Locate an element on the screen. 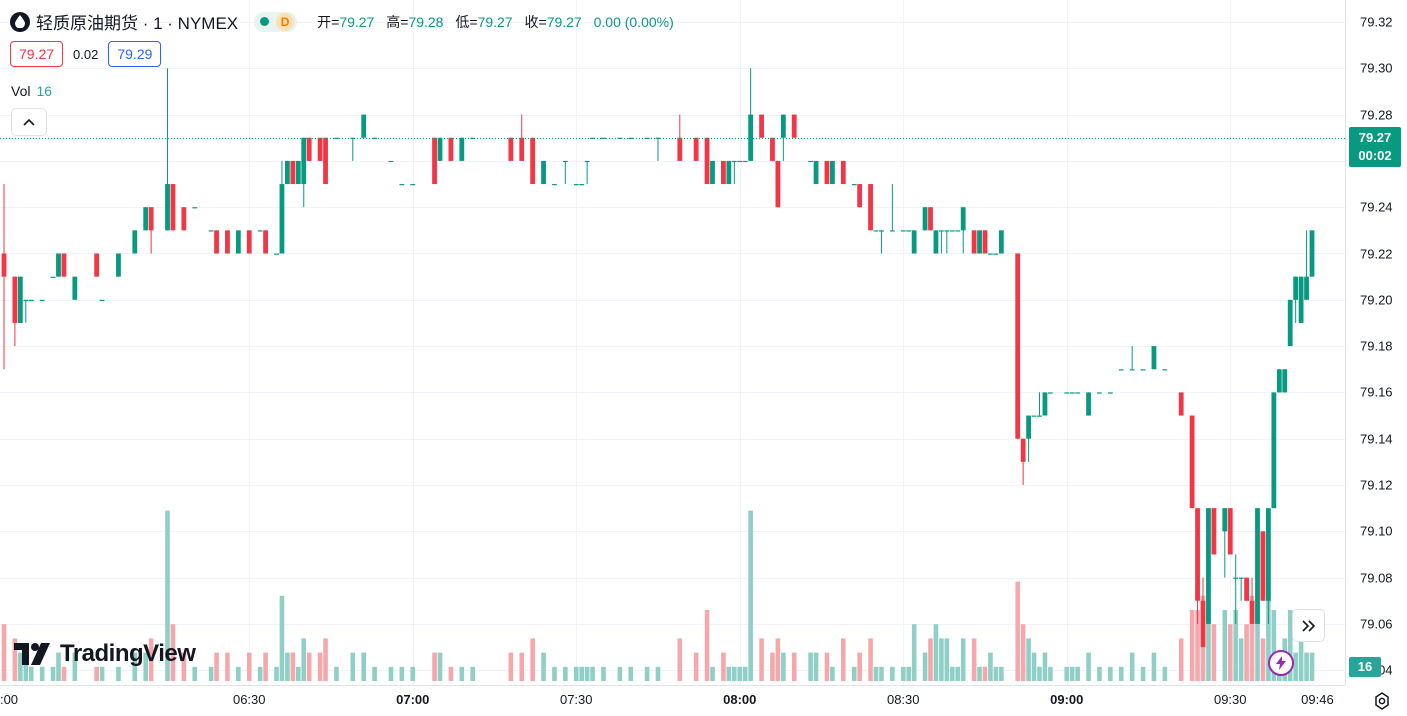 Image resolution: width=1407 pixels, height=716 pixels. double-chevron-right-icon is located at coordinates (1308, 625).